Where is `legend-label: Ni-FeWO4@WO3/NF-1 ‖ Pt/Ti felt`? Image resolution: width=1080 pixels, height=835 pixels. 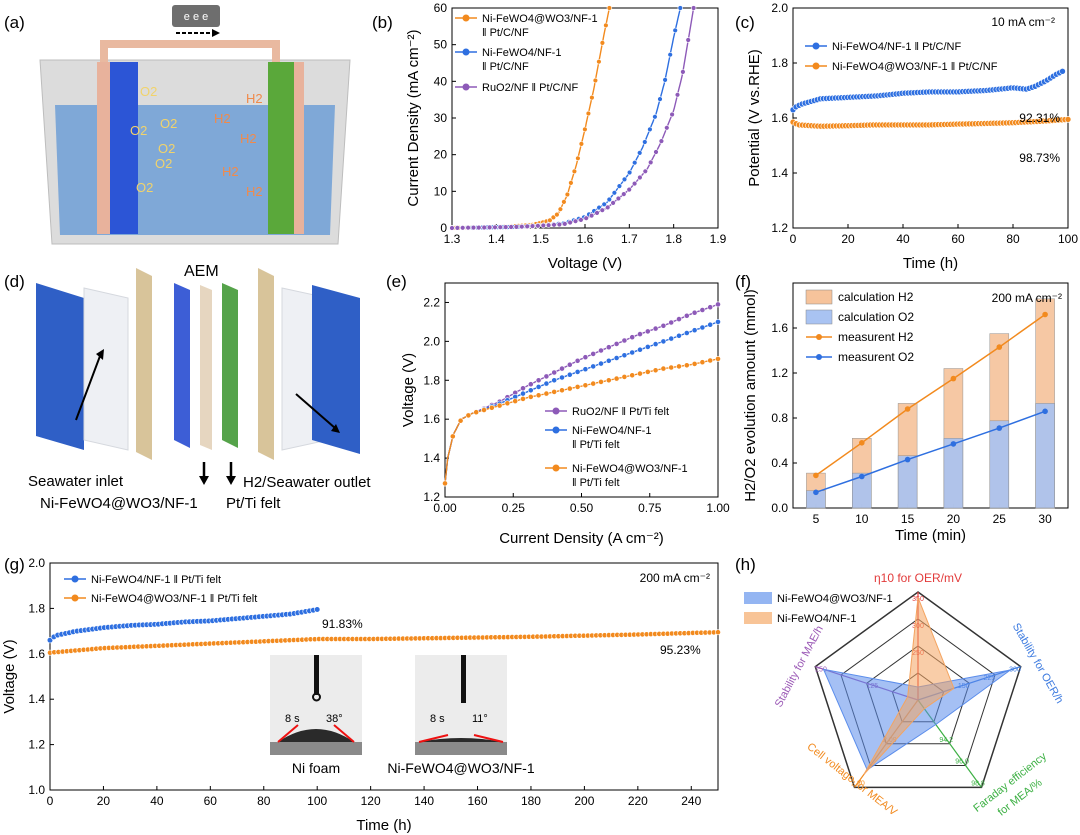
legend-label: Ni-FeWO4@WO3/NF-1 ‖ Pt/Ti felt is located at coordinates (174, 599).